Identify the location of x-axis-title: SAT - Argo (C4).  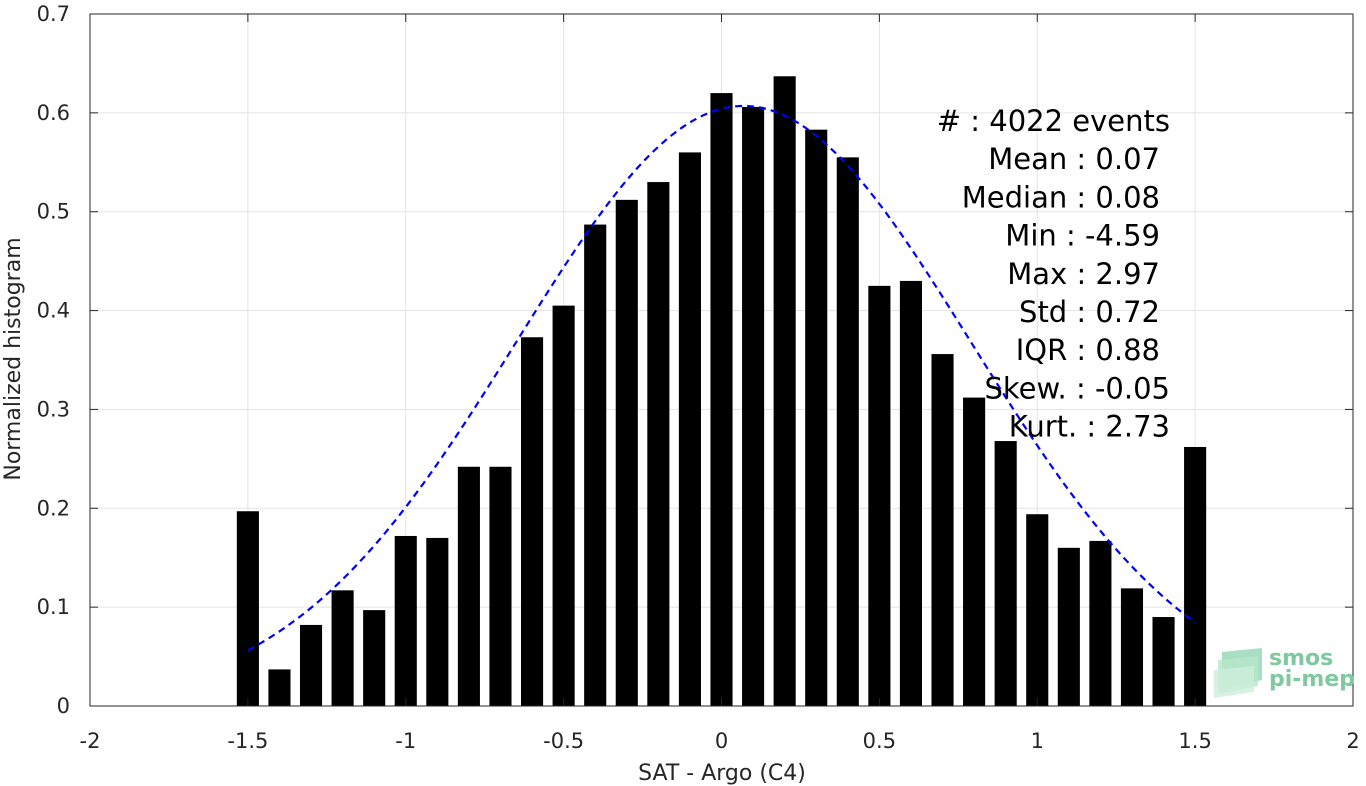
(722, 773).